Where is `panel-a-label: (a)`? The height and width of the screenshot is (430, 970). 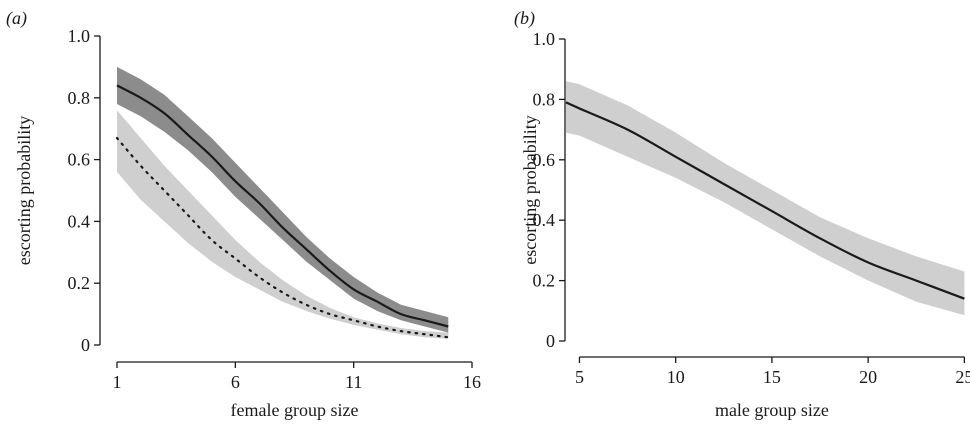 panel-a-label: (a) is located at coordinates (16, 18).